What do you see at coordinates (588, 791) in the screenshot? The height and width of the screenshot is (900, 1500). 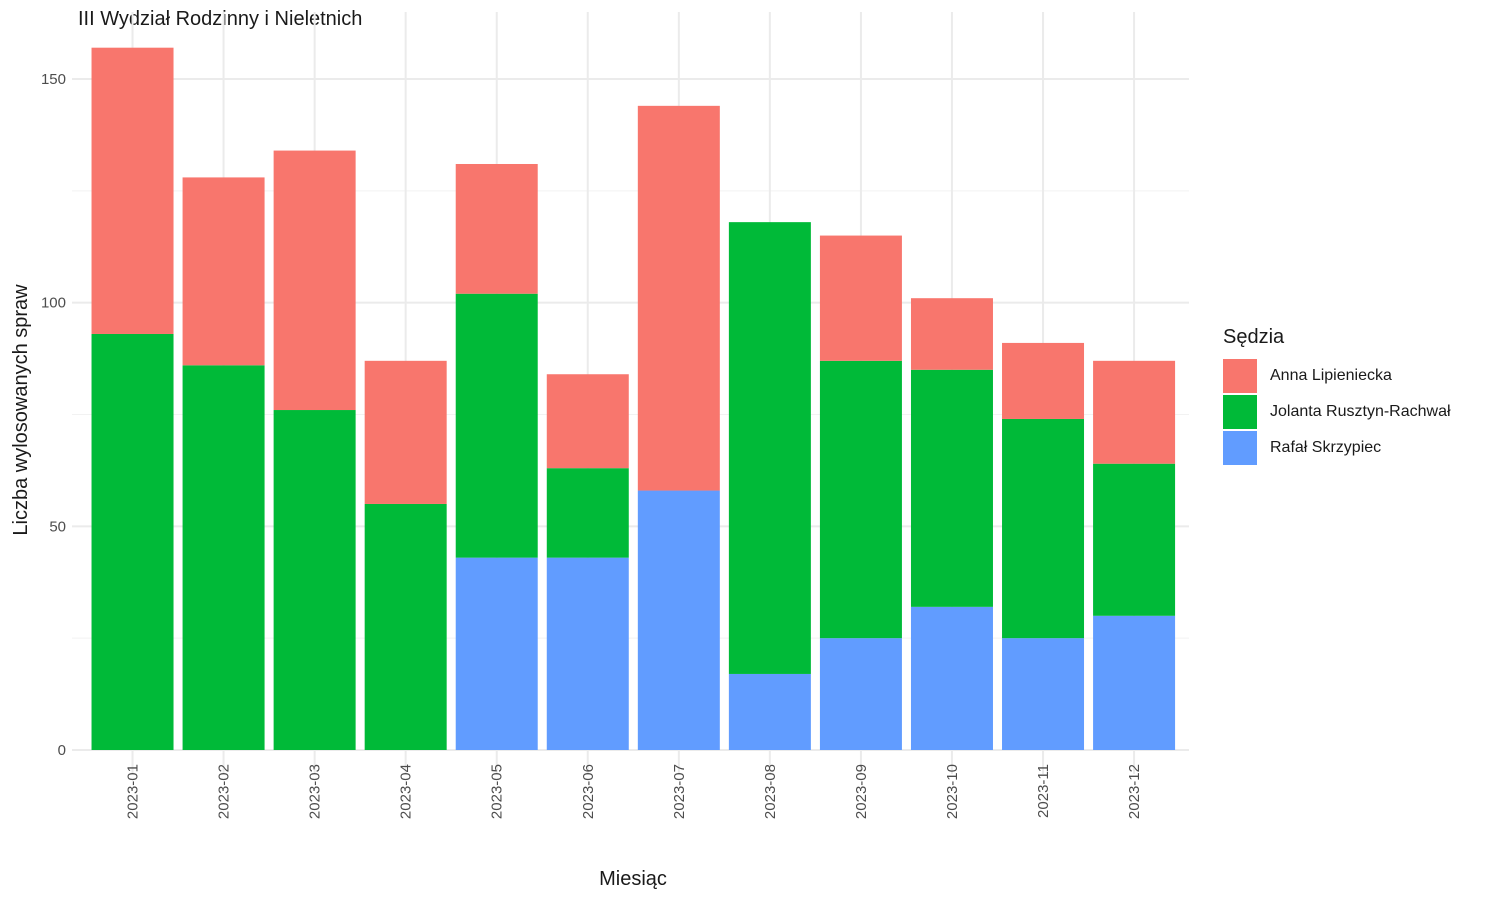 I see `x-tick-label: 2023-06` at bounding box center [588, 791].